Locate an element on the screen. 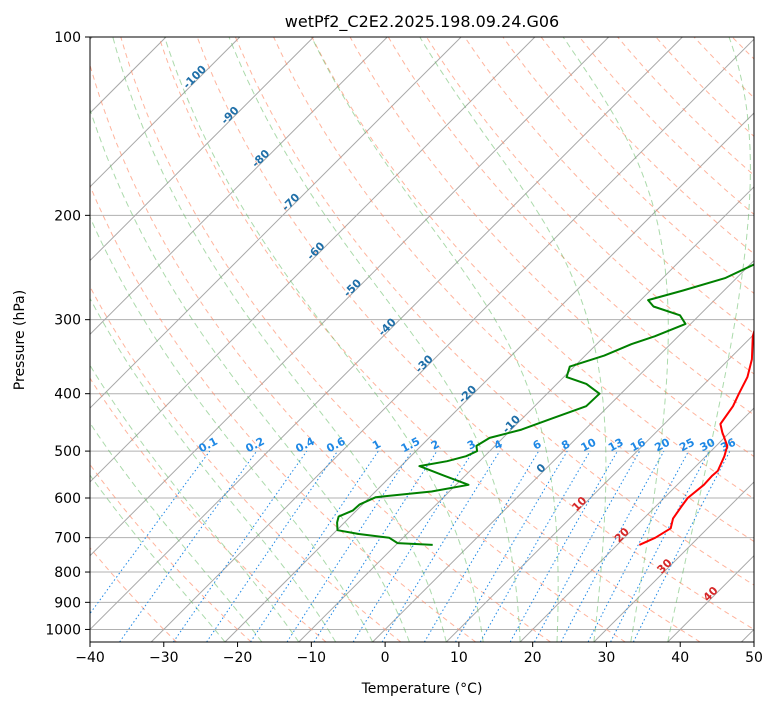 The height and width of the screenshot is (708, 775). y-tick-label: 900 is located at coordinates (67, 603).